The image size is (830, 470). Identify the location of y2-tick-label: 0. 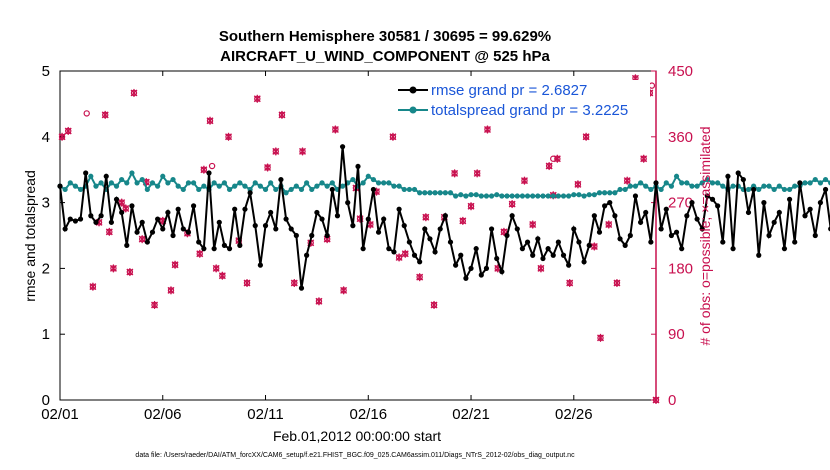
(672, 400).